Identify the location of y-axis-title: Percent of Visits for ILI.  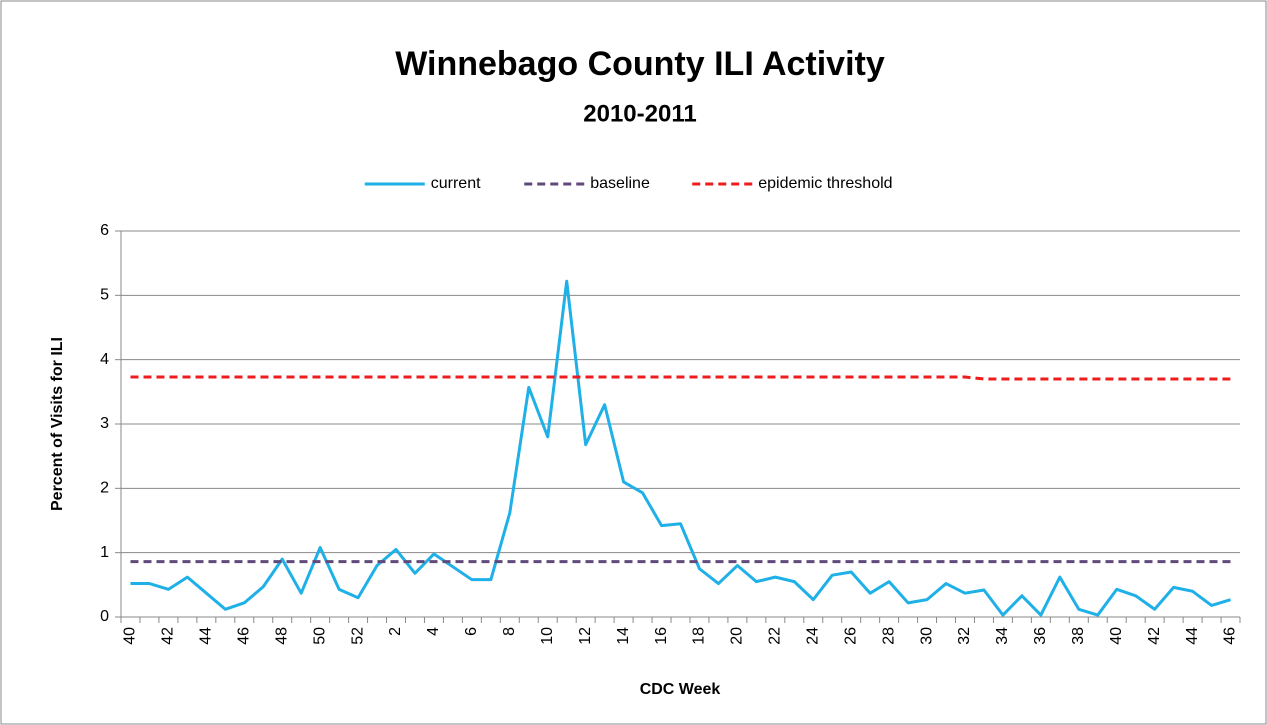
(57, 424).